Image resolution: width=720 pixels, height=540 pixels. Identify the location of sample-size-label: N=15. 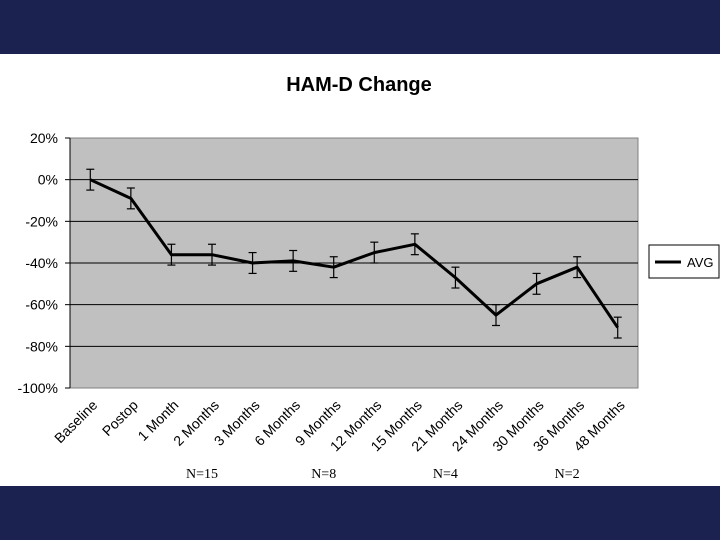
(202, 474).